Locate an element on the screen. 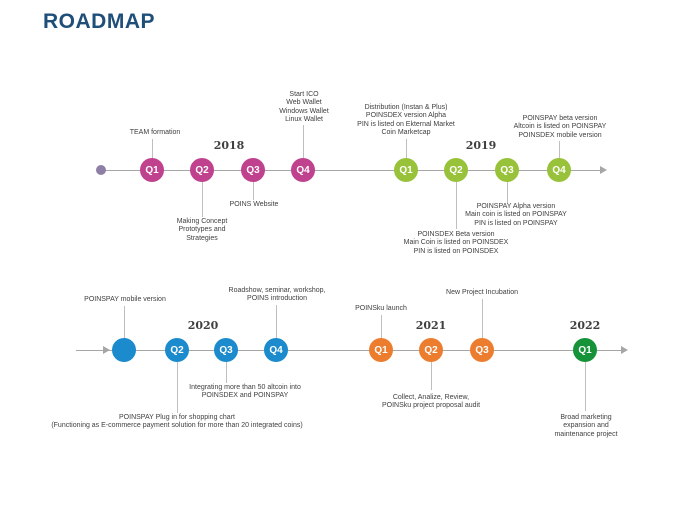  page-title: ROADMAP is located at coordinates (99, 21).